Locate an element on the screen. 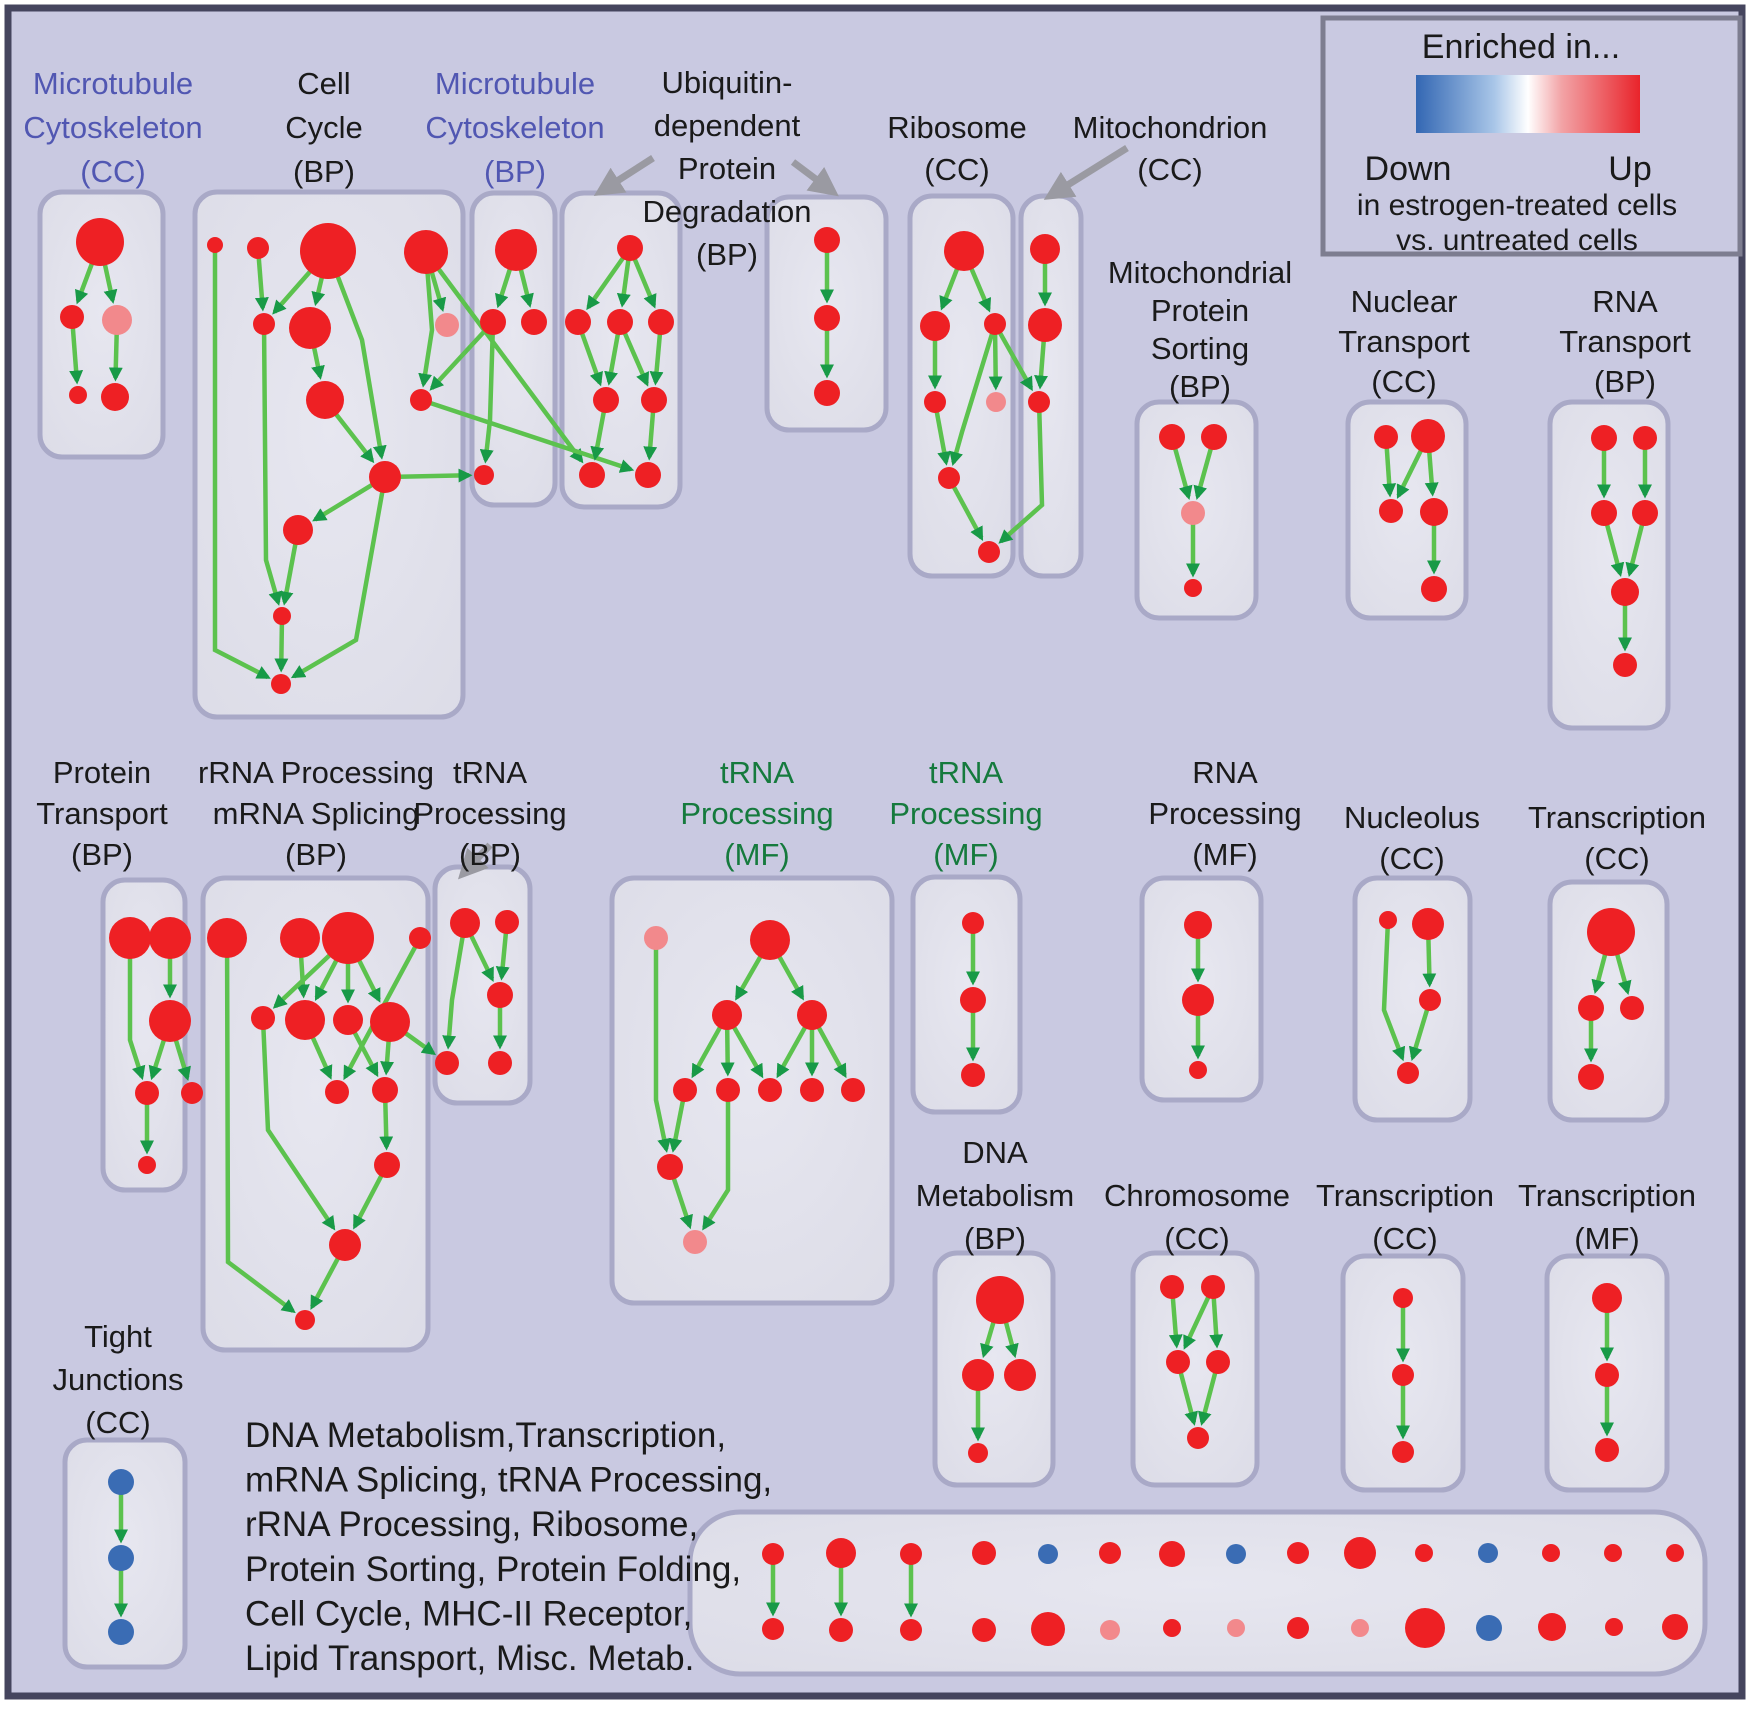  go-term-node-ch5 is located at coordinates (1198, 1438).